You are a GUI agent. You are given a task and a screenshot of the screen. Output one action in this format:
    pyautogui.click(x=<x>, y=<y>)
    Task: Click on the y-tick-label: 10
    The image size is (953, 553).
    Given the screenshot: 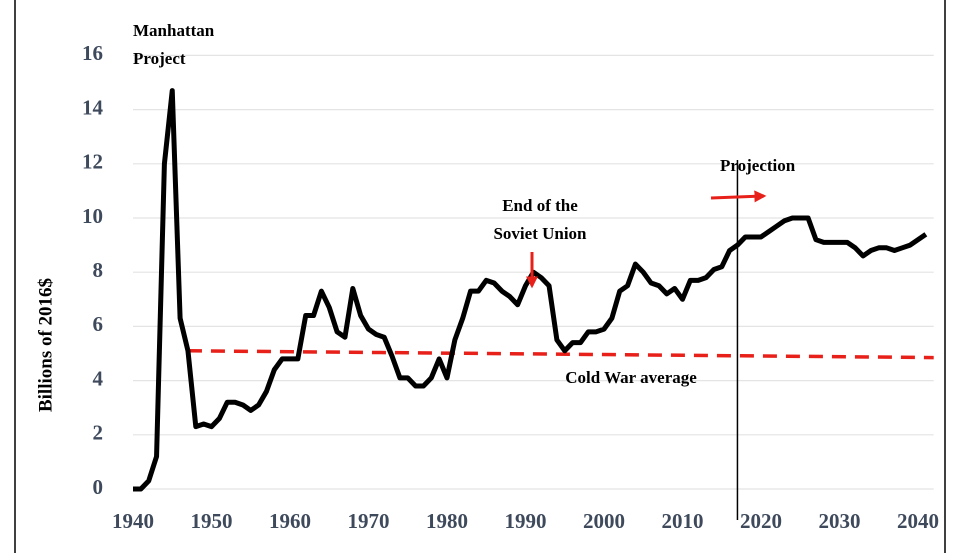 What is the action you would take?
    pyautogui.click(x=92, y=216)
    